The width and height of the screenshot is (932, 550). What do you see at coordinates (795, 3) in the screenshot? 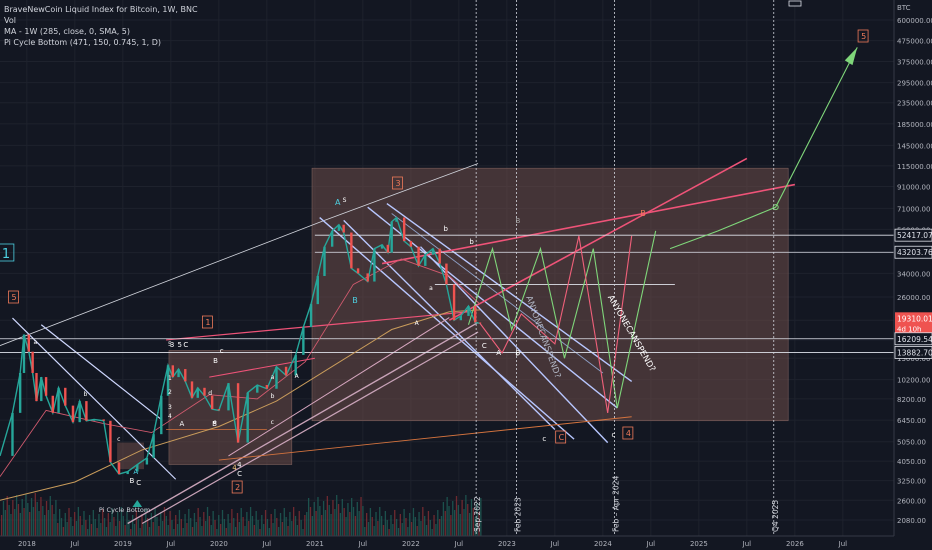
I see `panel-toggle-icon` at bounding box center [795, 3].